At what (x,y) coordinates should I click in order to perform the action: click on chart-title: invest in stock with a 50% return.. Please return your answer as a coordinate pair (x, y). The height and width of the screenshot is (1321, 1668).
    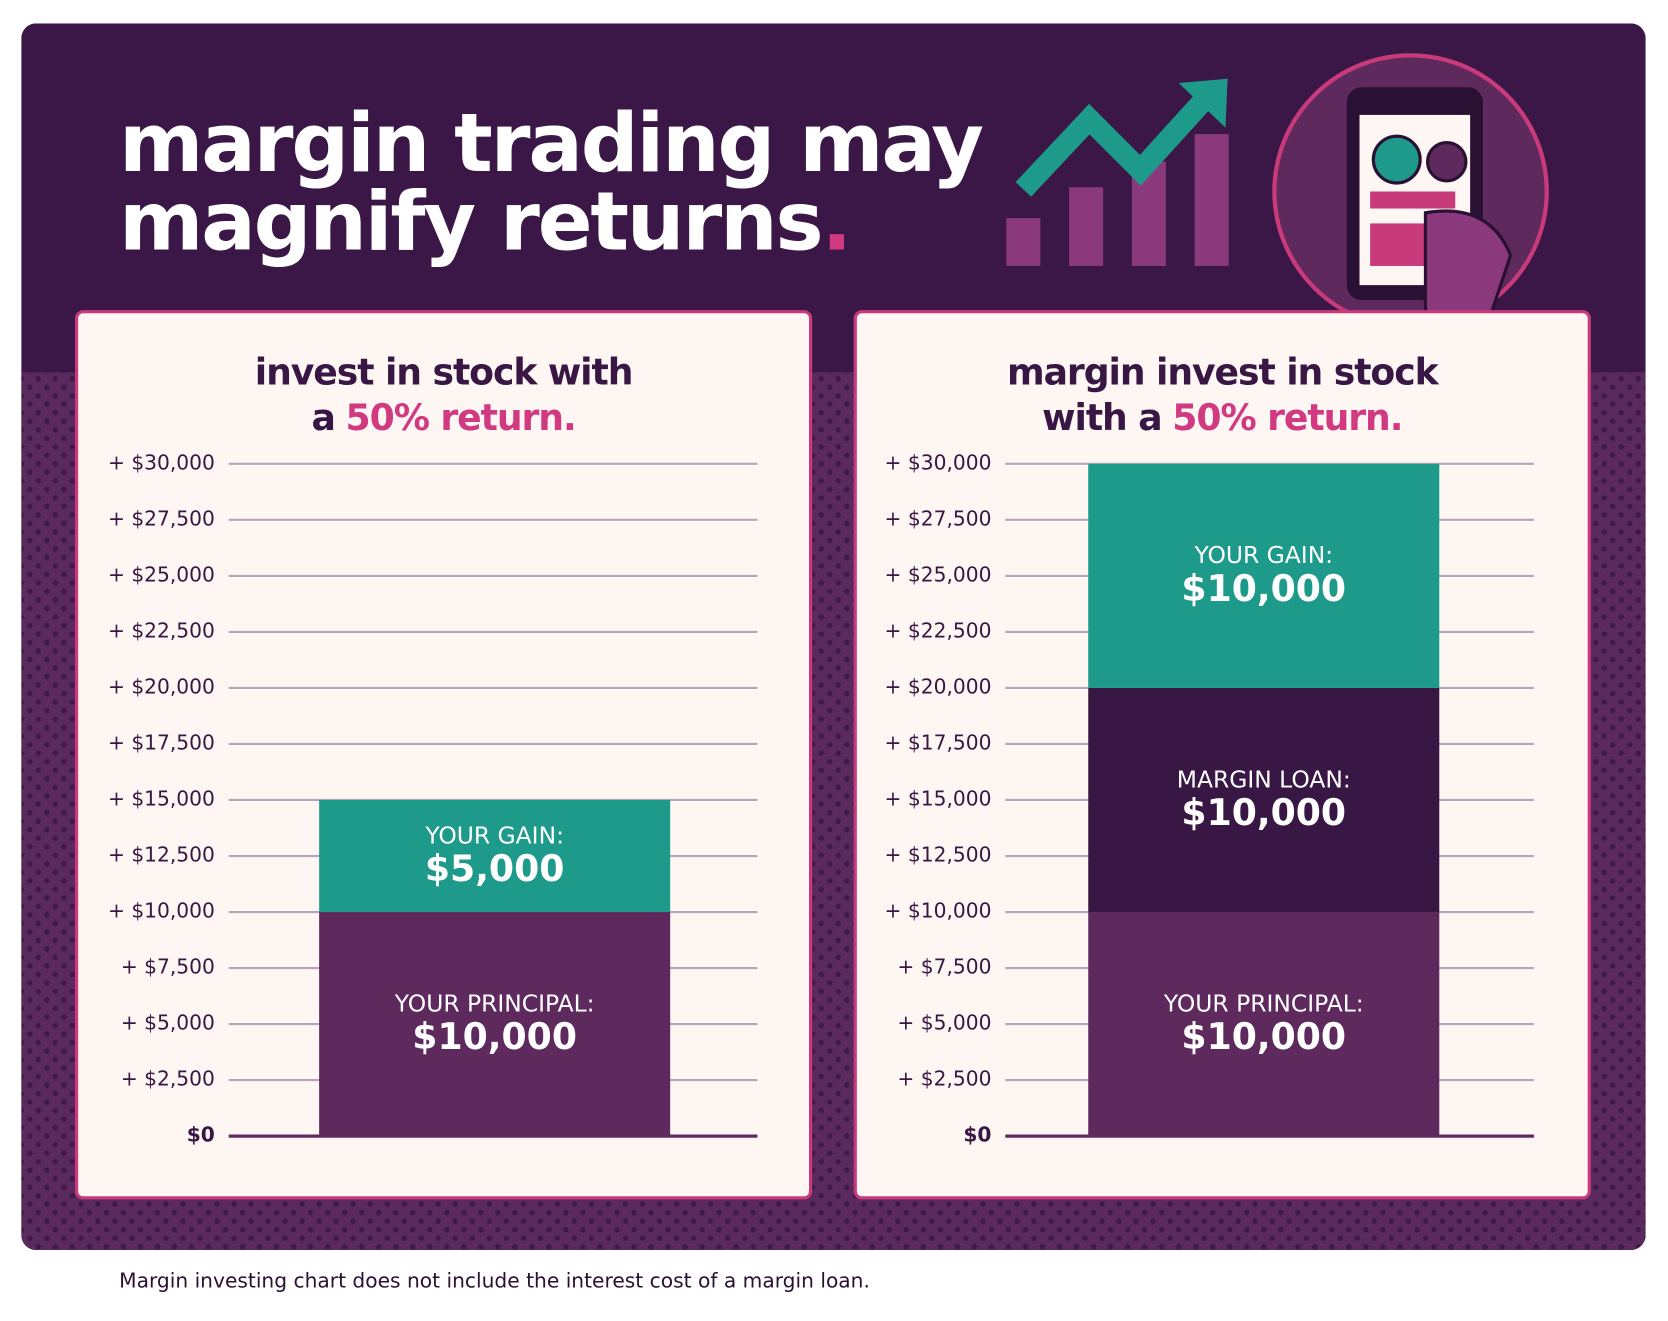
    Looking at the image, I should click on (444, 394).